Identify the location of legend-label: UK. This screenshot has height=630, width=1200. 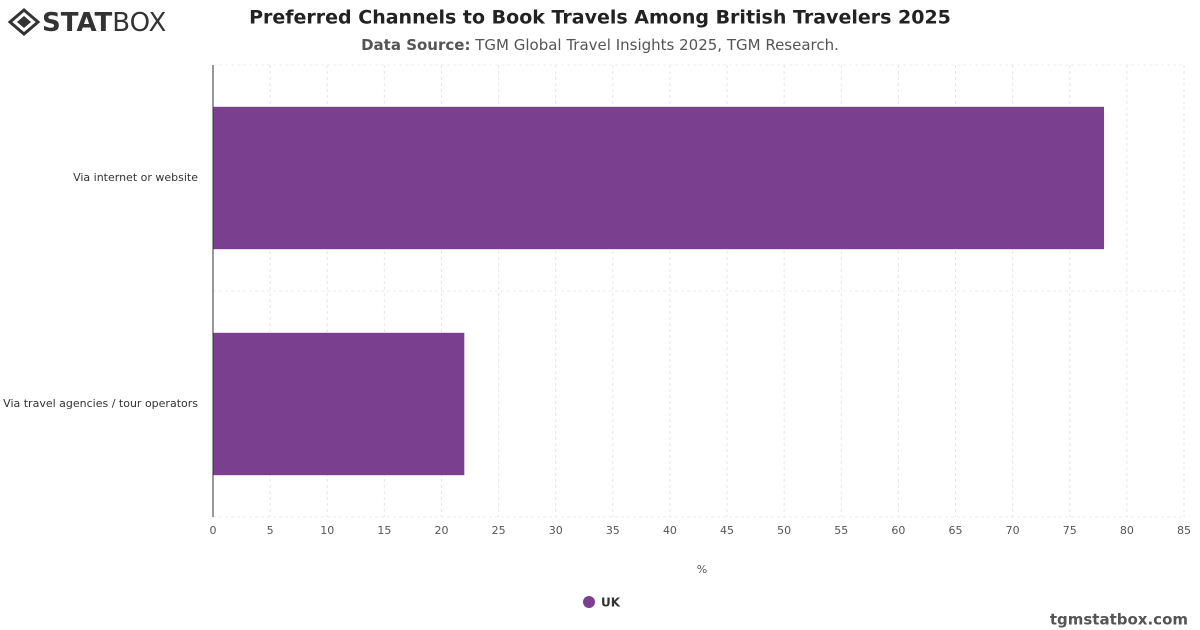
(611, 603).